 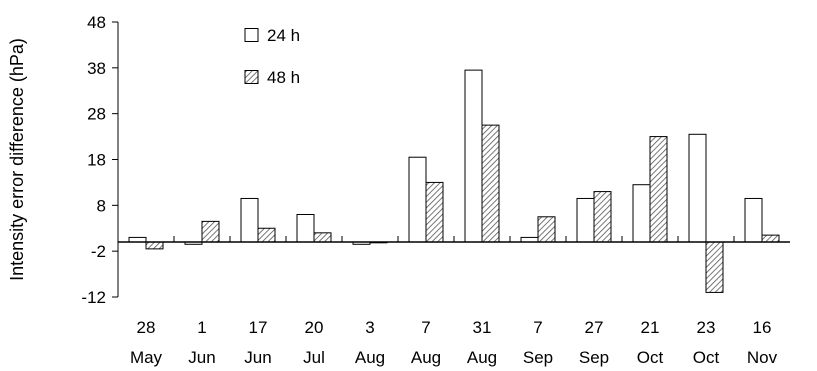 I want to click on x-tick-label-day: 21, so click(x=650, y=327).